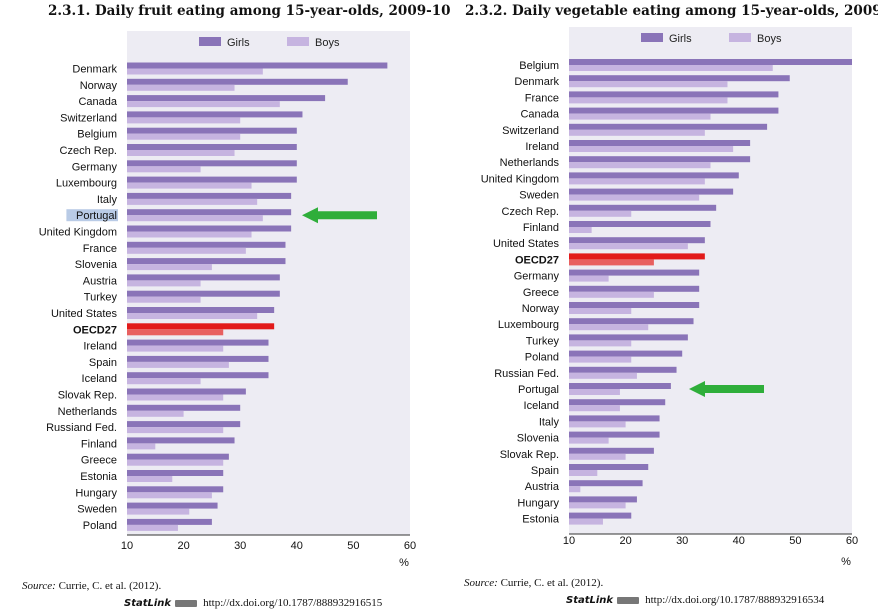  I want to click on category-label: Italy, so click(549, 422).